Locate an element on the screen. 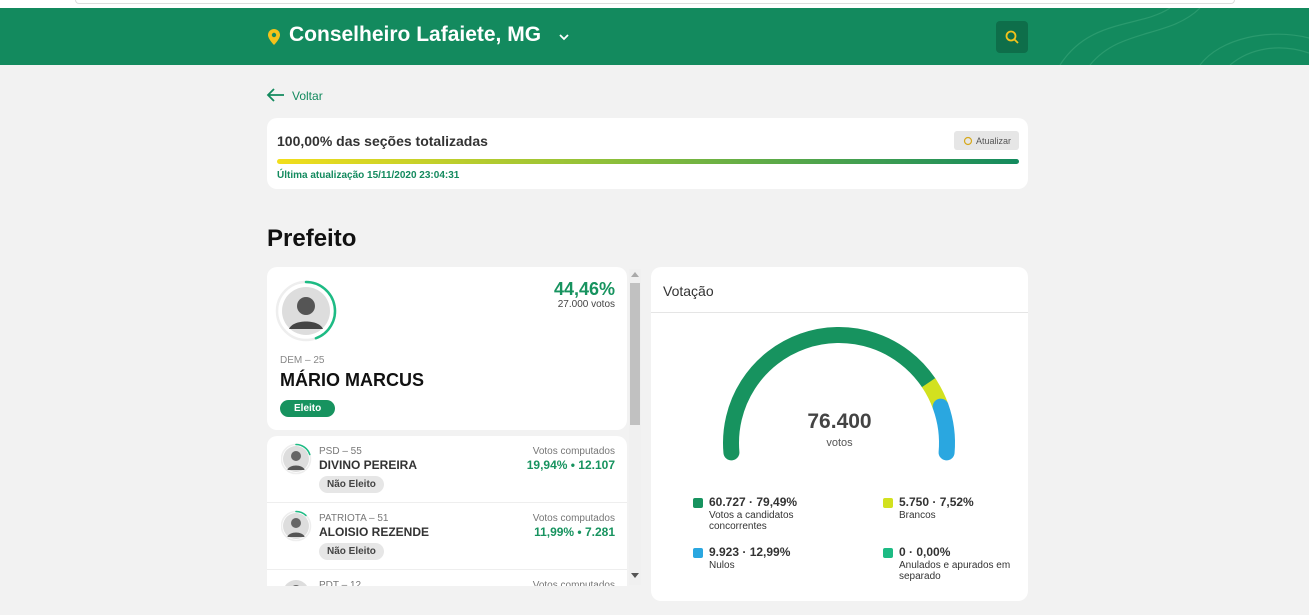  legend-label: 5.750 · 7,52% is located at coordinates (936, 502).